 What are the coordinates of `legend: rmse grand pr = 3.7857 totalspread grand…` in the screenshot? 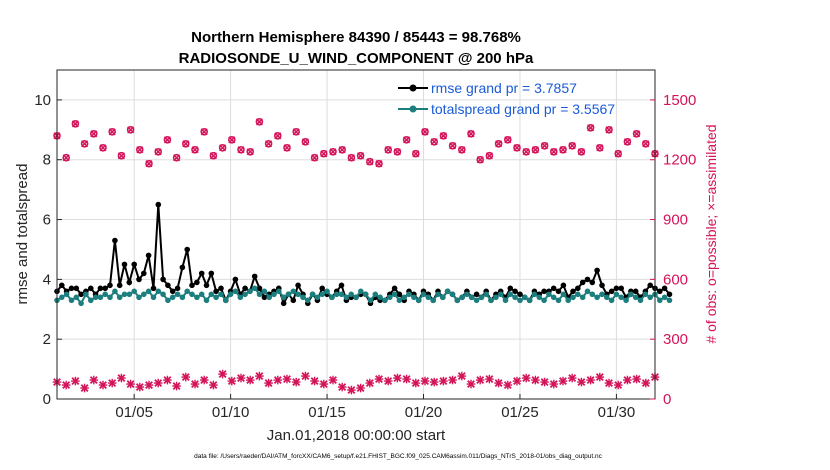 It's located at (506, 98).